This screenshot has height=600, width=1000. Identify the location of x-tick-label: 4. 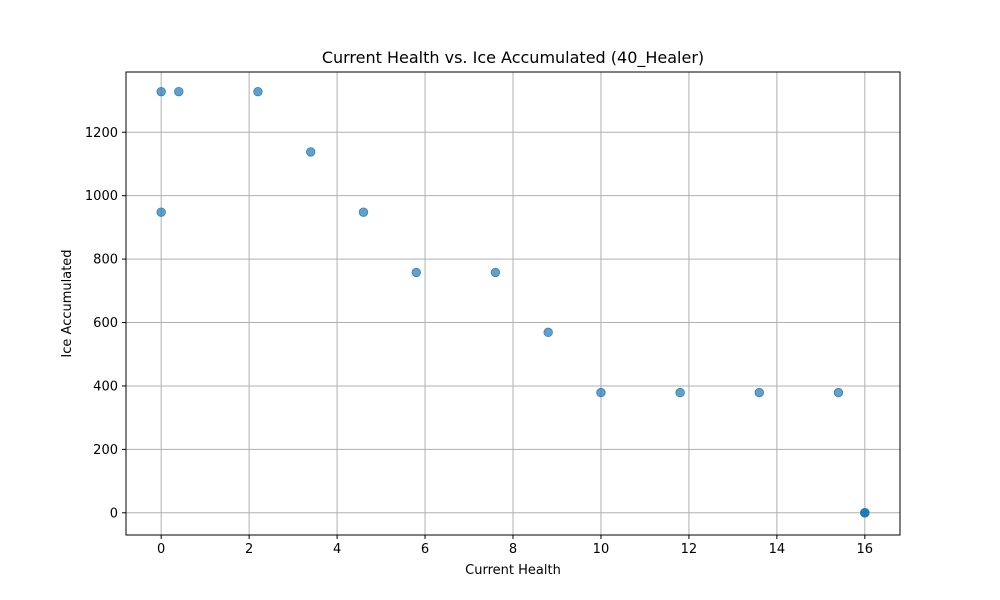
(337, 549).